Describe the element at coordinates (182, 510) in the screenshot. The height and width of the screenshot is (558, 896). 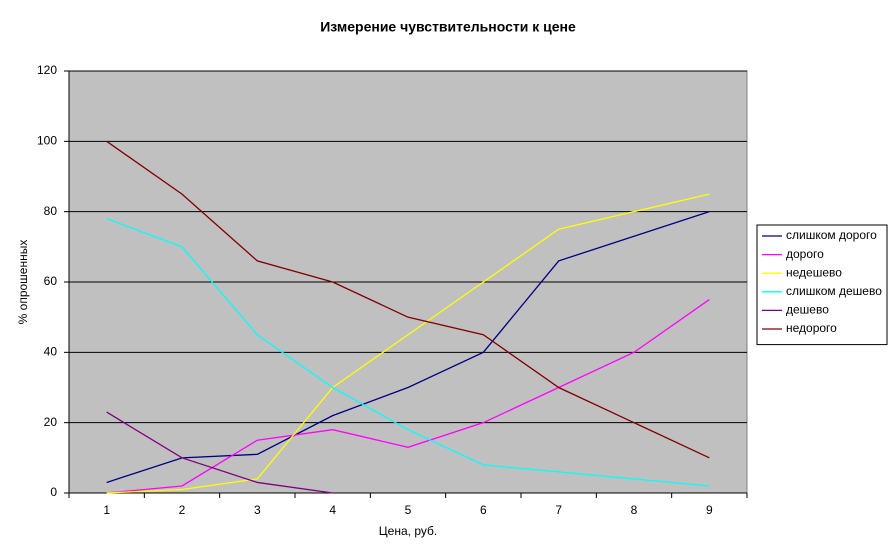
I see `x-tick-label: 2` at that location.